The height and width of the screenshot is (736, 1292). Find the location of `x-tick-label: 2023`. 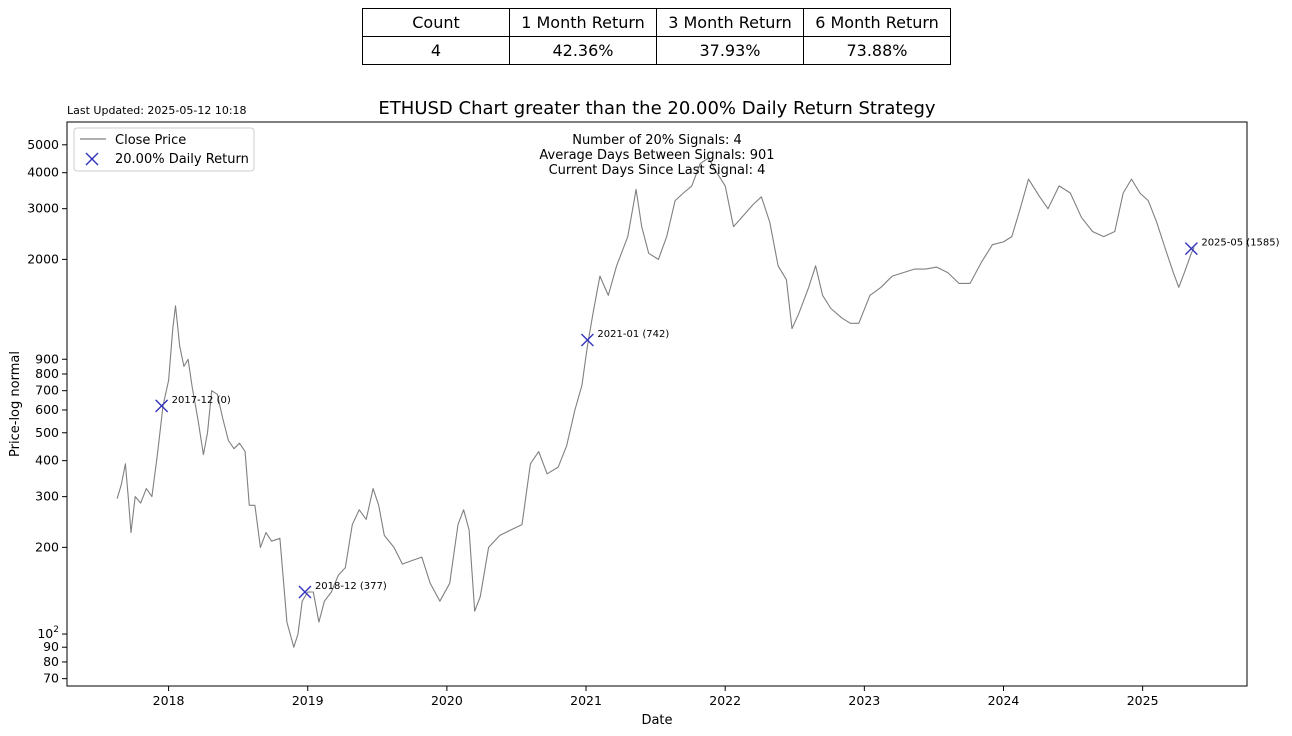

x-tick-label: 2023 is located at coordinates (864, 700).